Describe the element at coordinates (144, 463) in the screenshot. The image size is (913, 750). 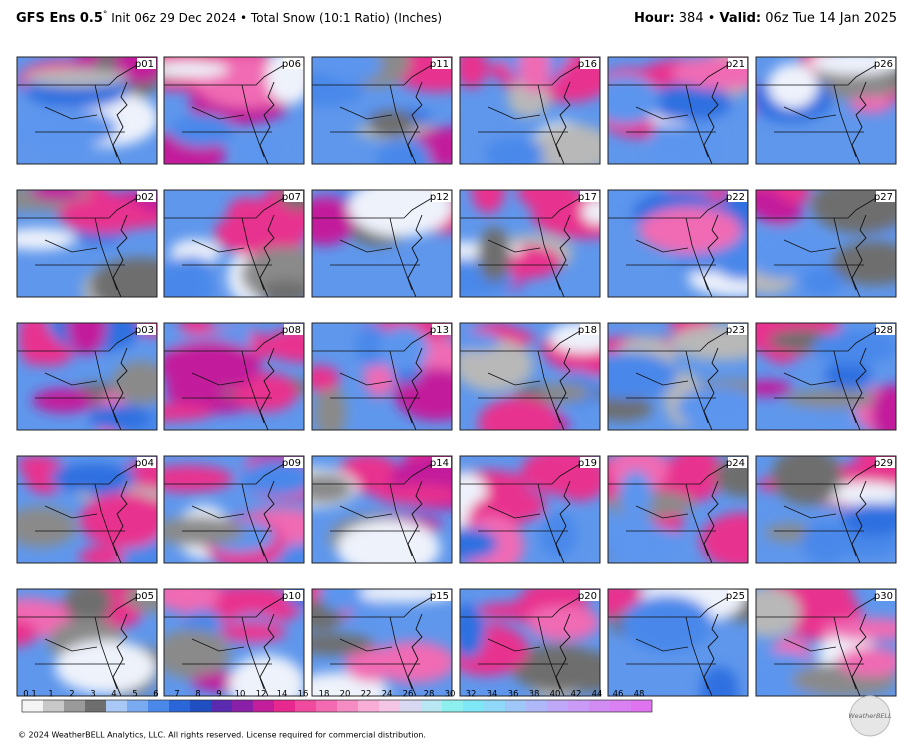
I see `panel-label: p04` at that location.